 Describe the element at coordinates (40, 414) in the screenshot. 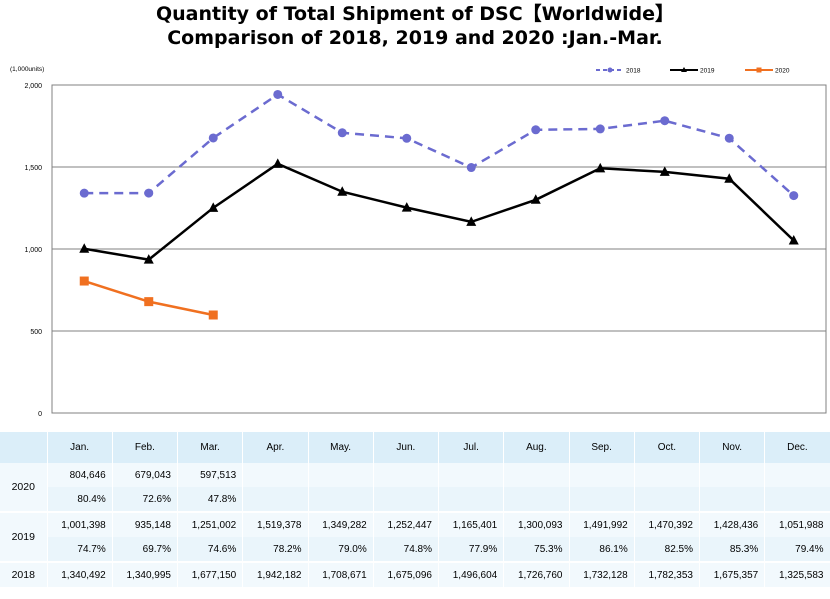

I see `y-tick-label: 0` at that location.